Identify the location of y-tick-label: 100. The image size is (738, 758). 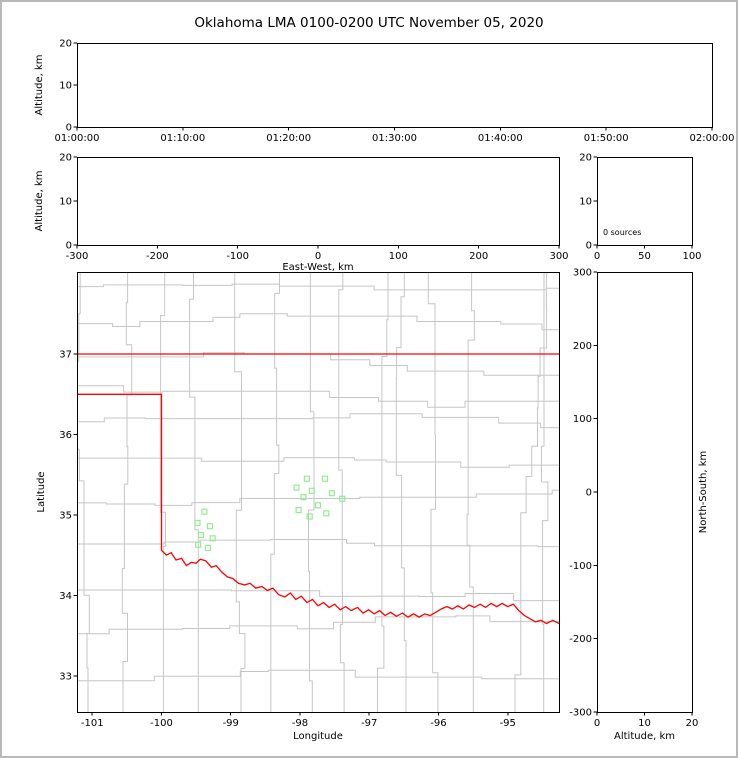
(582, 419).